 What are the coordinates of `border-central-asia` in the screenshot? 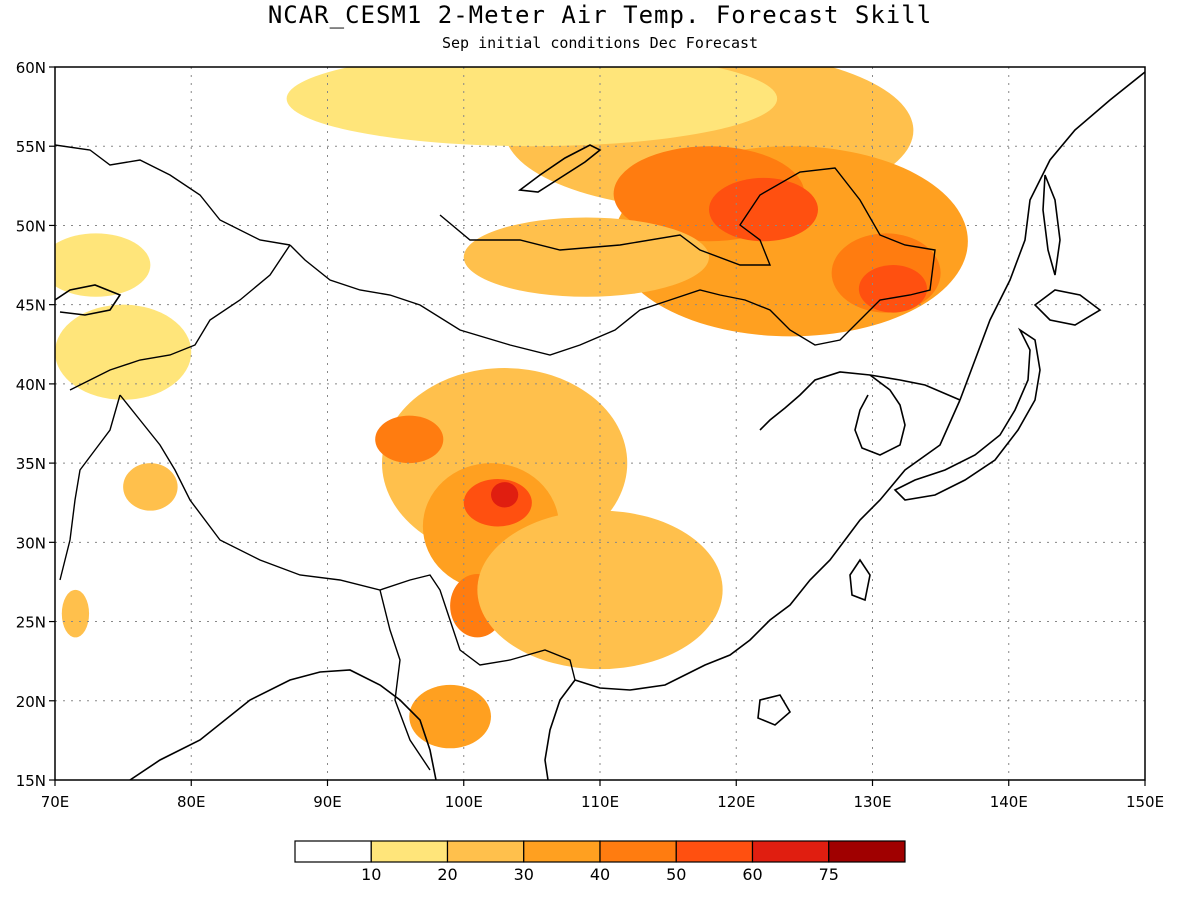 It's located at (180, 317).